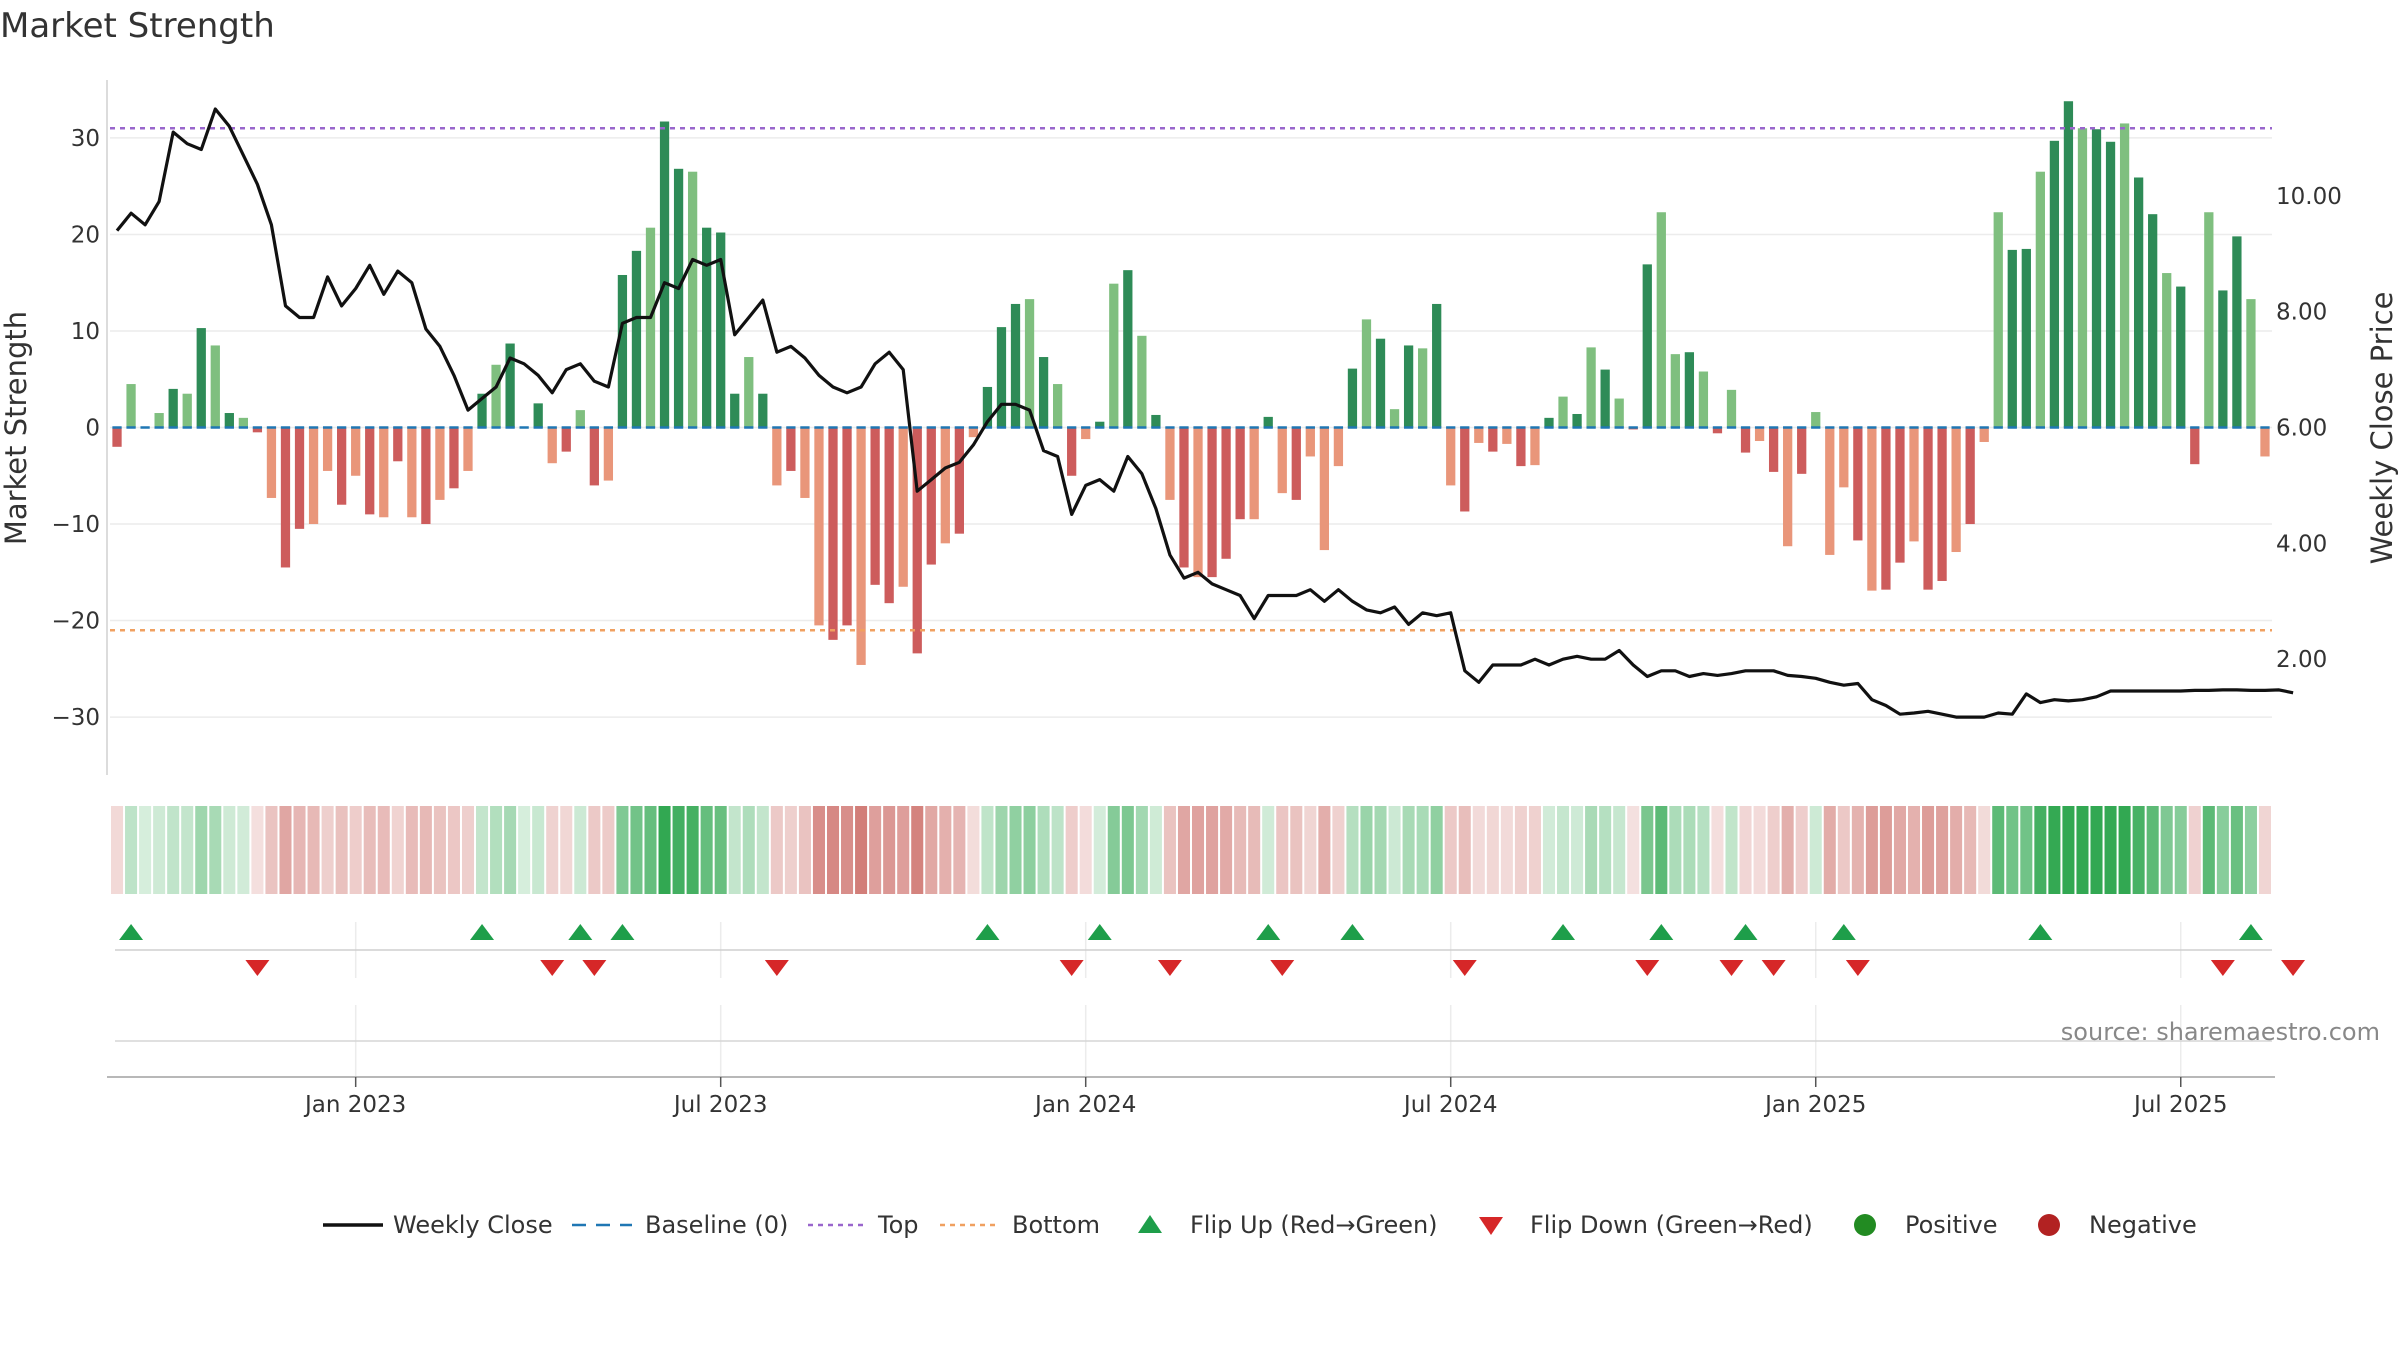 Image resolution: width=2400 pixels, height=1350 pixels. I want to click on right-tick-label: 2.00, so click(2301, 660).